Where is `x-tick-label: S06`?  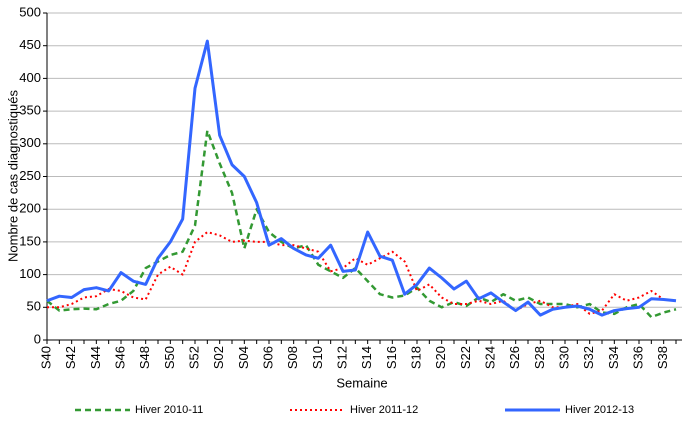 x-tick-label: S06 is located at coordinates (267, 357).